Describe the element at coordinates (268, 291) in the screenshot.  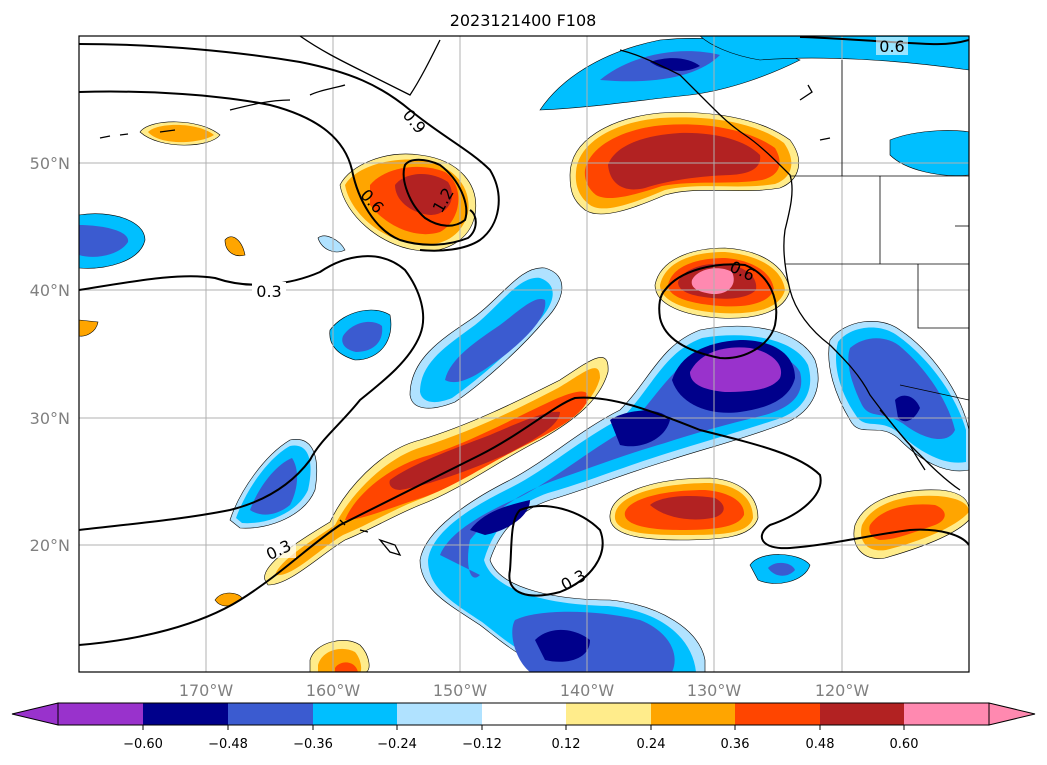
I see `contour-label: 0.3` at that location.